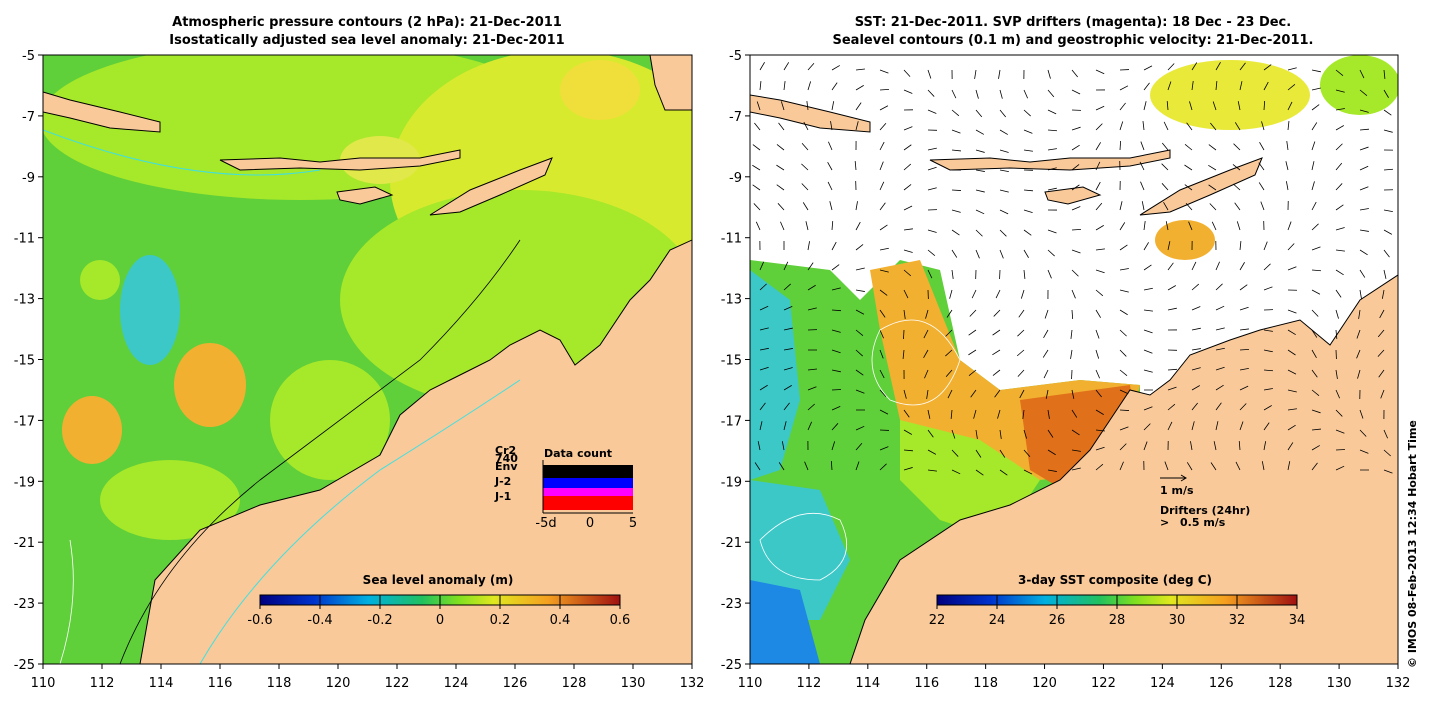  Describe the element at coordinates (1177, 620) in the screenshot. I see `right-colorbar-tick-label: 30` at that location.